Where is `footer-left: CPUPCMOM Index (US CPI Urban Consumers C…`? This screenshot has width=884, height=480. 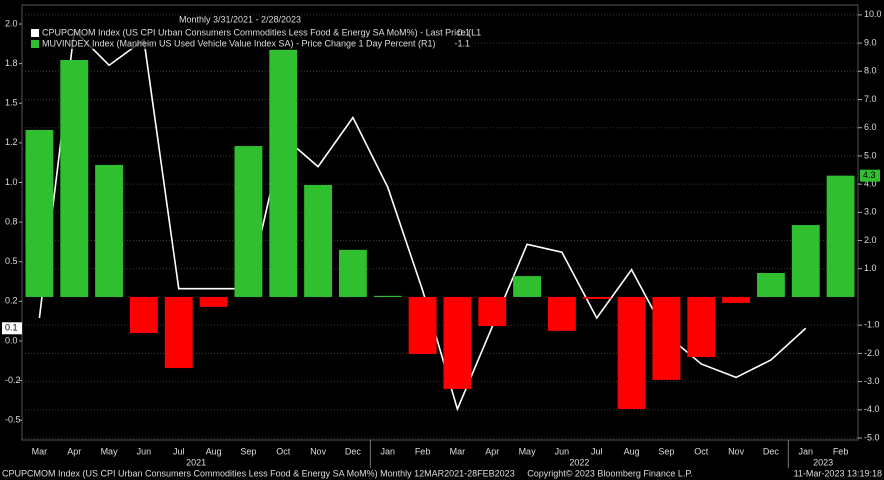
footer-left: CPUPCMOM Index (US CPI Urban Consumers C… is located at coordinates (258, 473).